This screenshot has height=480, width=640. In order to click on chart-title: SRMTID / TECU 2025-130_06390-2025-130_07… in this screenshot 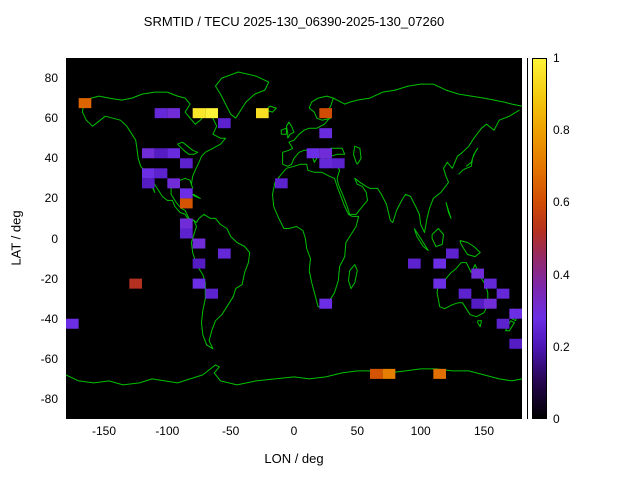, I will do `click(294, 21)`.